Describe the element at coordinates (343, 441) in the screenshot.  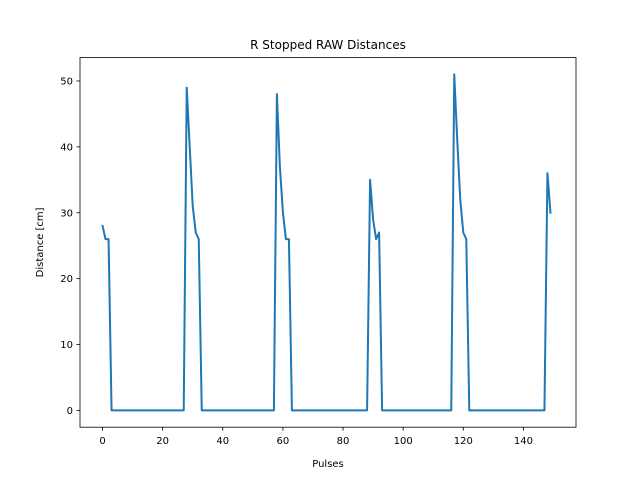
I see `x-tick-label: 80` at that location.